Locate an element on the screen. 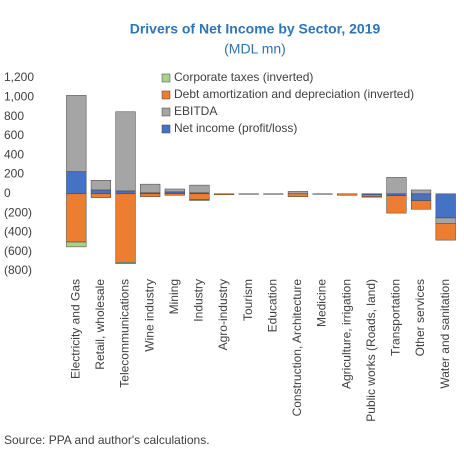 This screenshot has height=449, width=464. chart-title: Drivers of Net Income by Sector, 2019 is located at coordinates (255, 29).